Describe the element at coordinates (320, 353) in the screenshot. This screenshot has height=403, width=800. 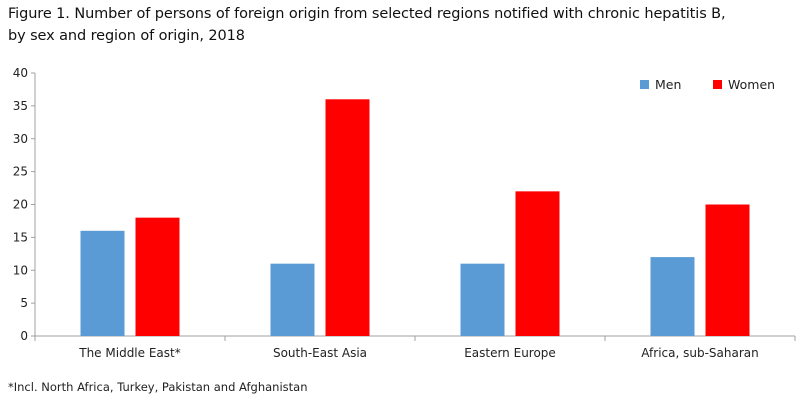
I see `x-category-label: South-East Asia` at that location.